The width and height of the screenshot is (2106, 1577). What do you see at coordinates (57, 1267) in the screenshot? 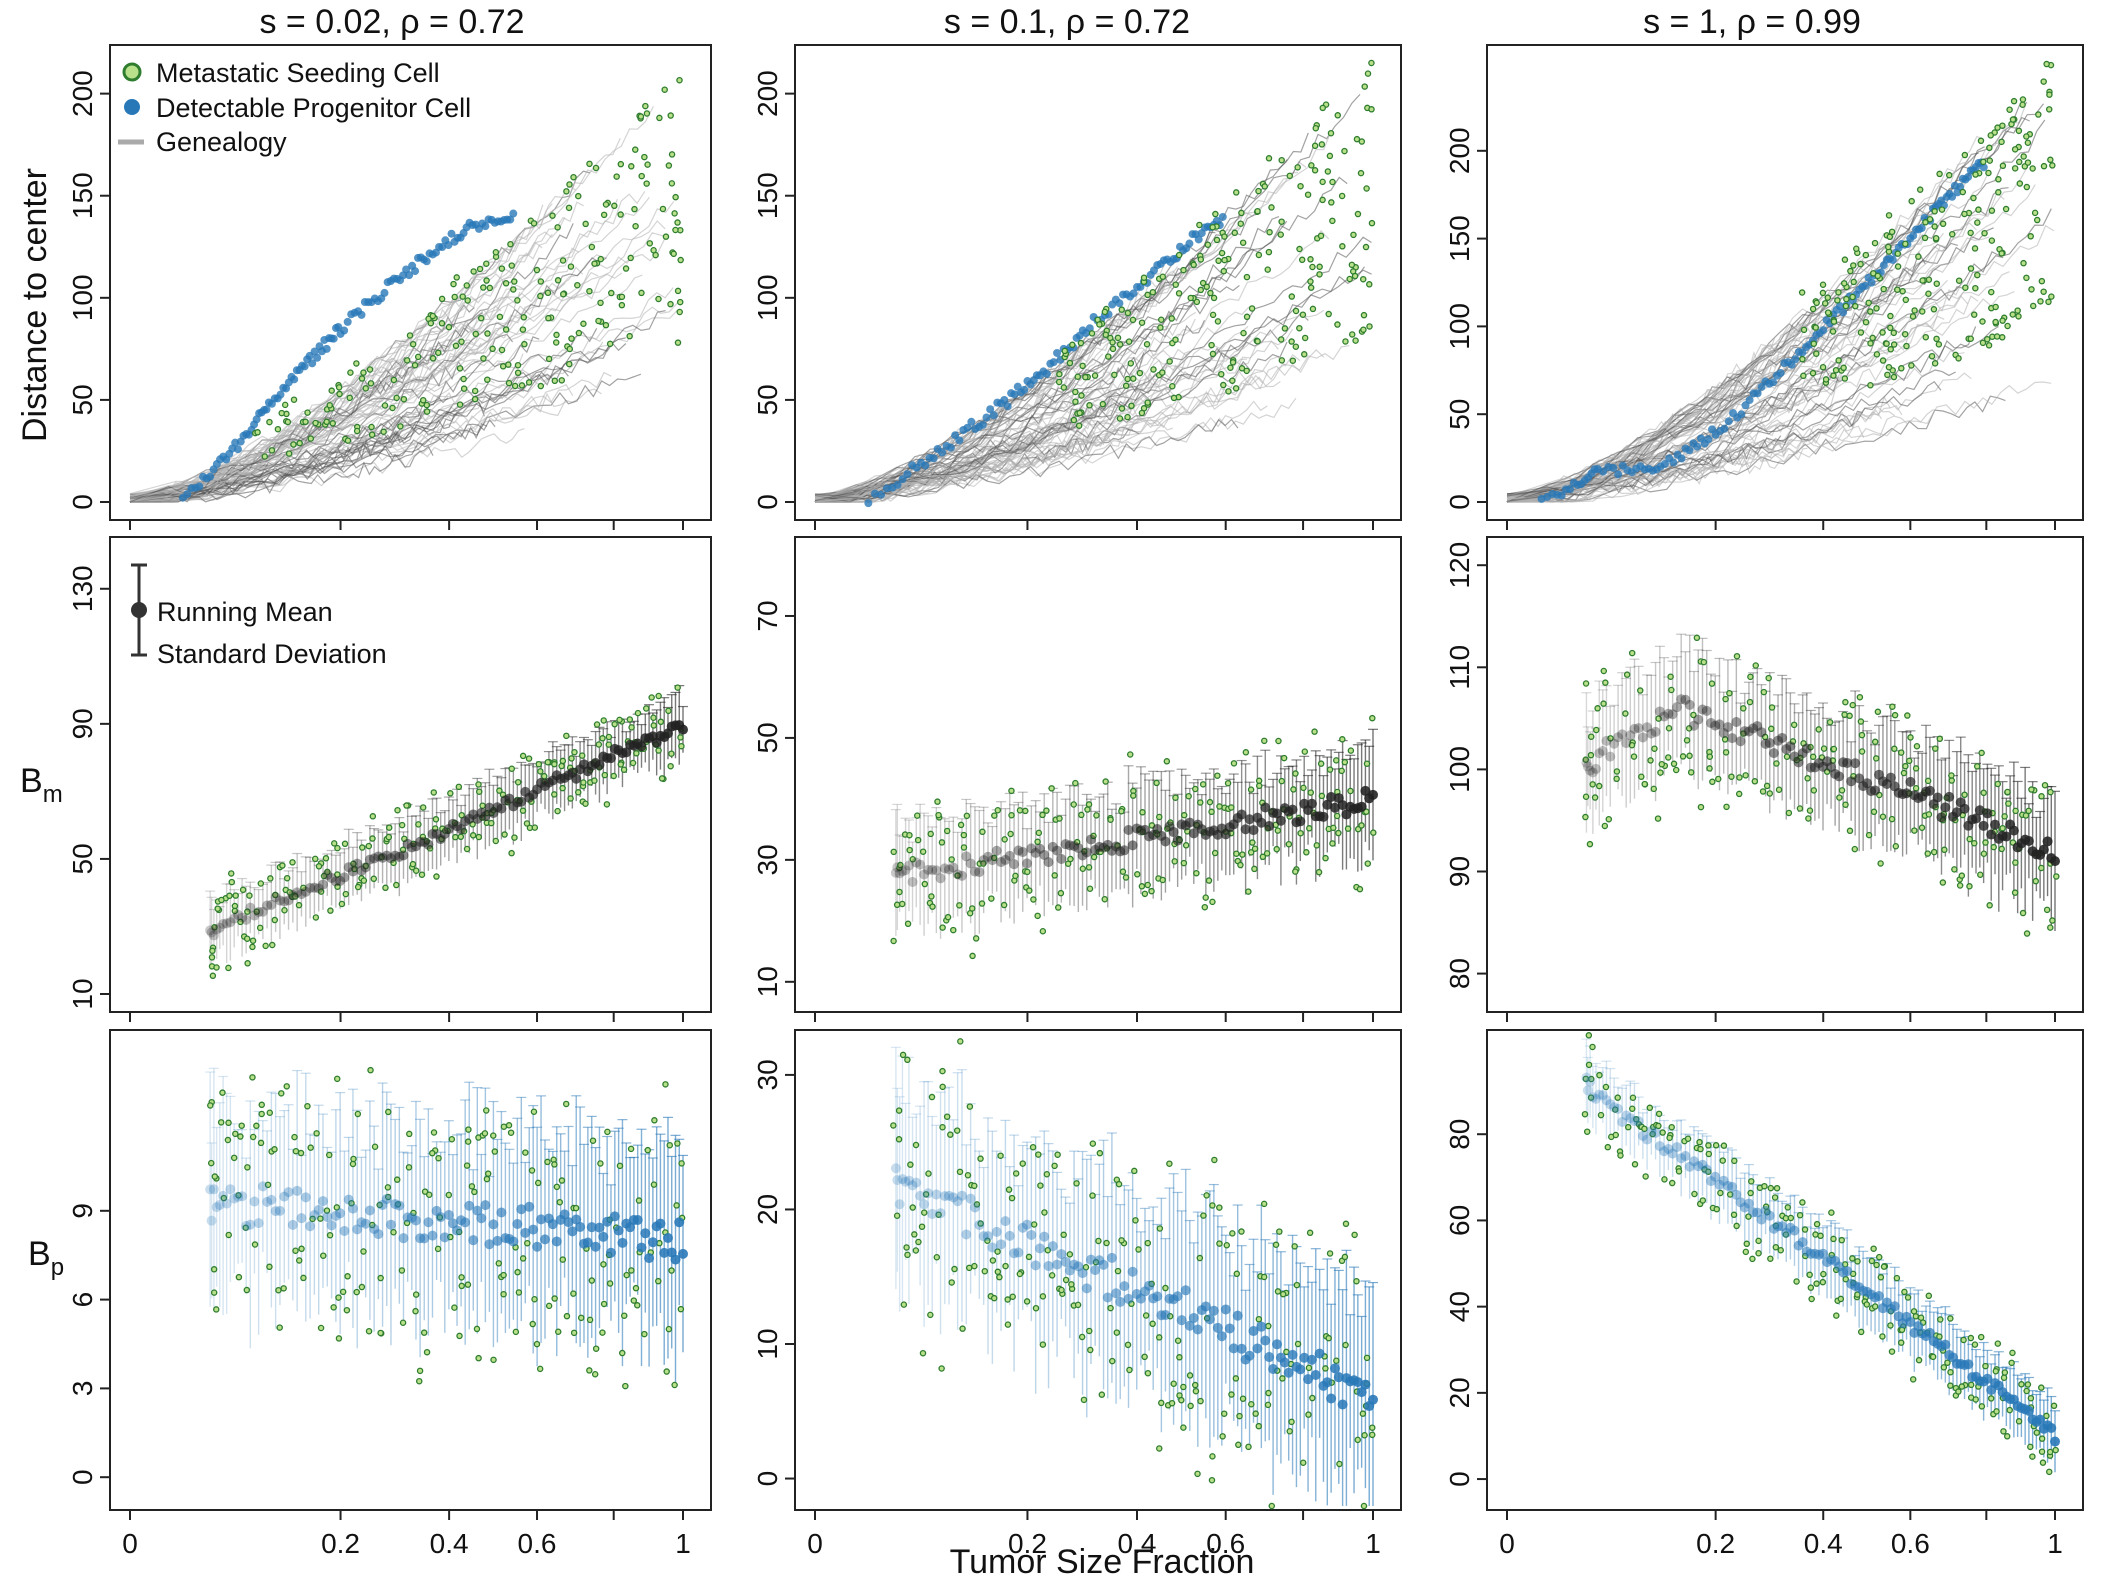
I see `y-label-bp-sub: p` at bounding box center [57, 1267].